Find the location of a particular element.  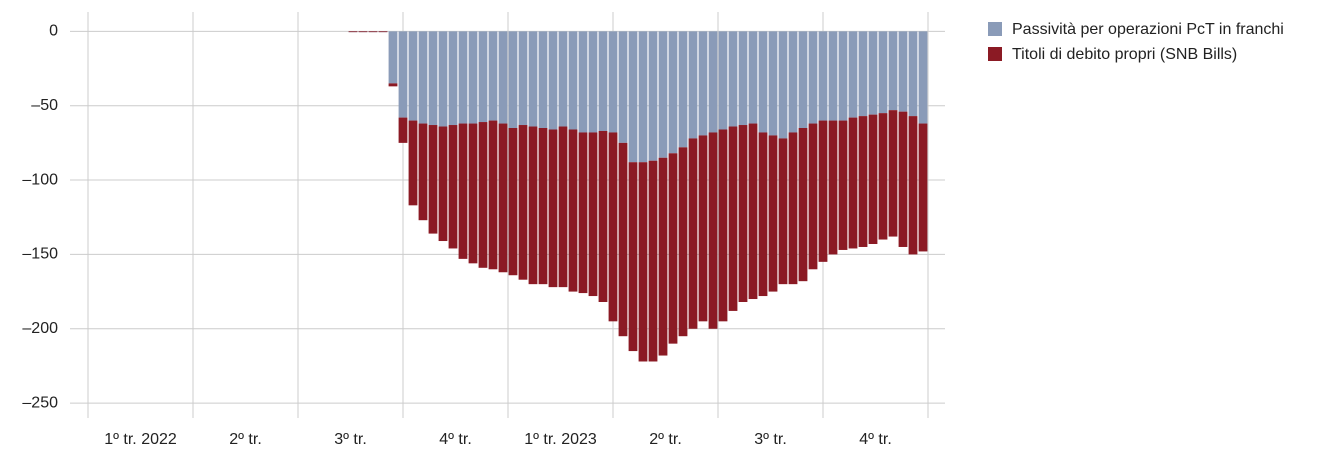

legend-label: Passività per operazioni PcT in franchi is located at coordinates (1148, 29).